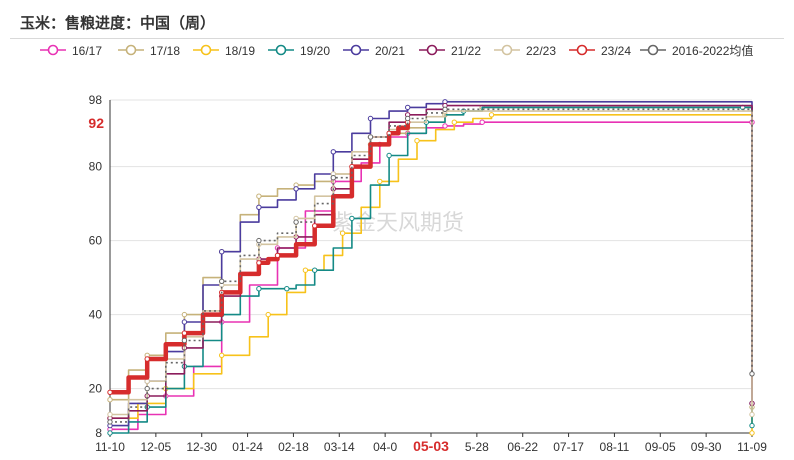 The width and height of the screenshot is (794, 460). I want to click on x-tick-label: 02-18, so click(293, 447).